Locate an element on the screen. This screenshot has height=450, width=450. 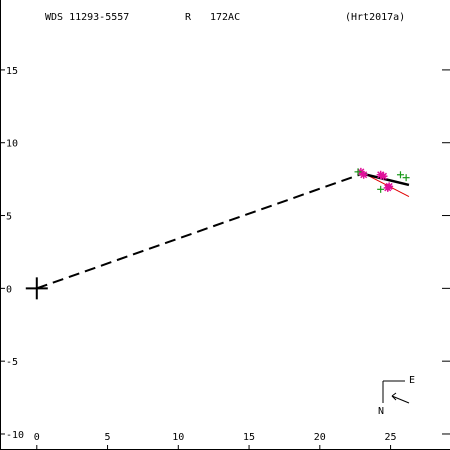
x-tick-label: 0 is located at coordinates (37, 437).